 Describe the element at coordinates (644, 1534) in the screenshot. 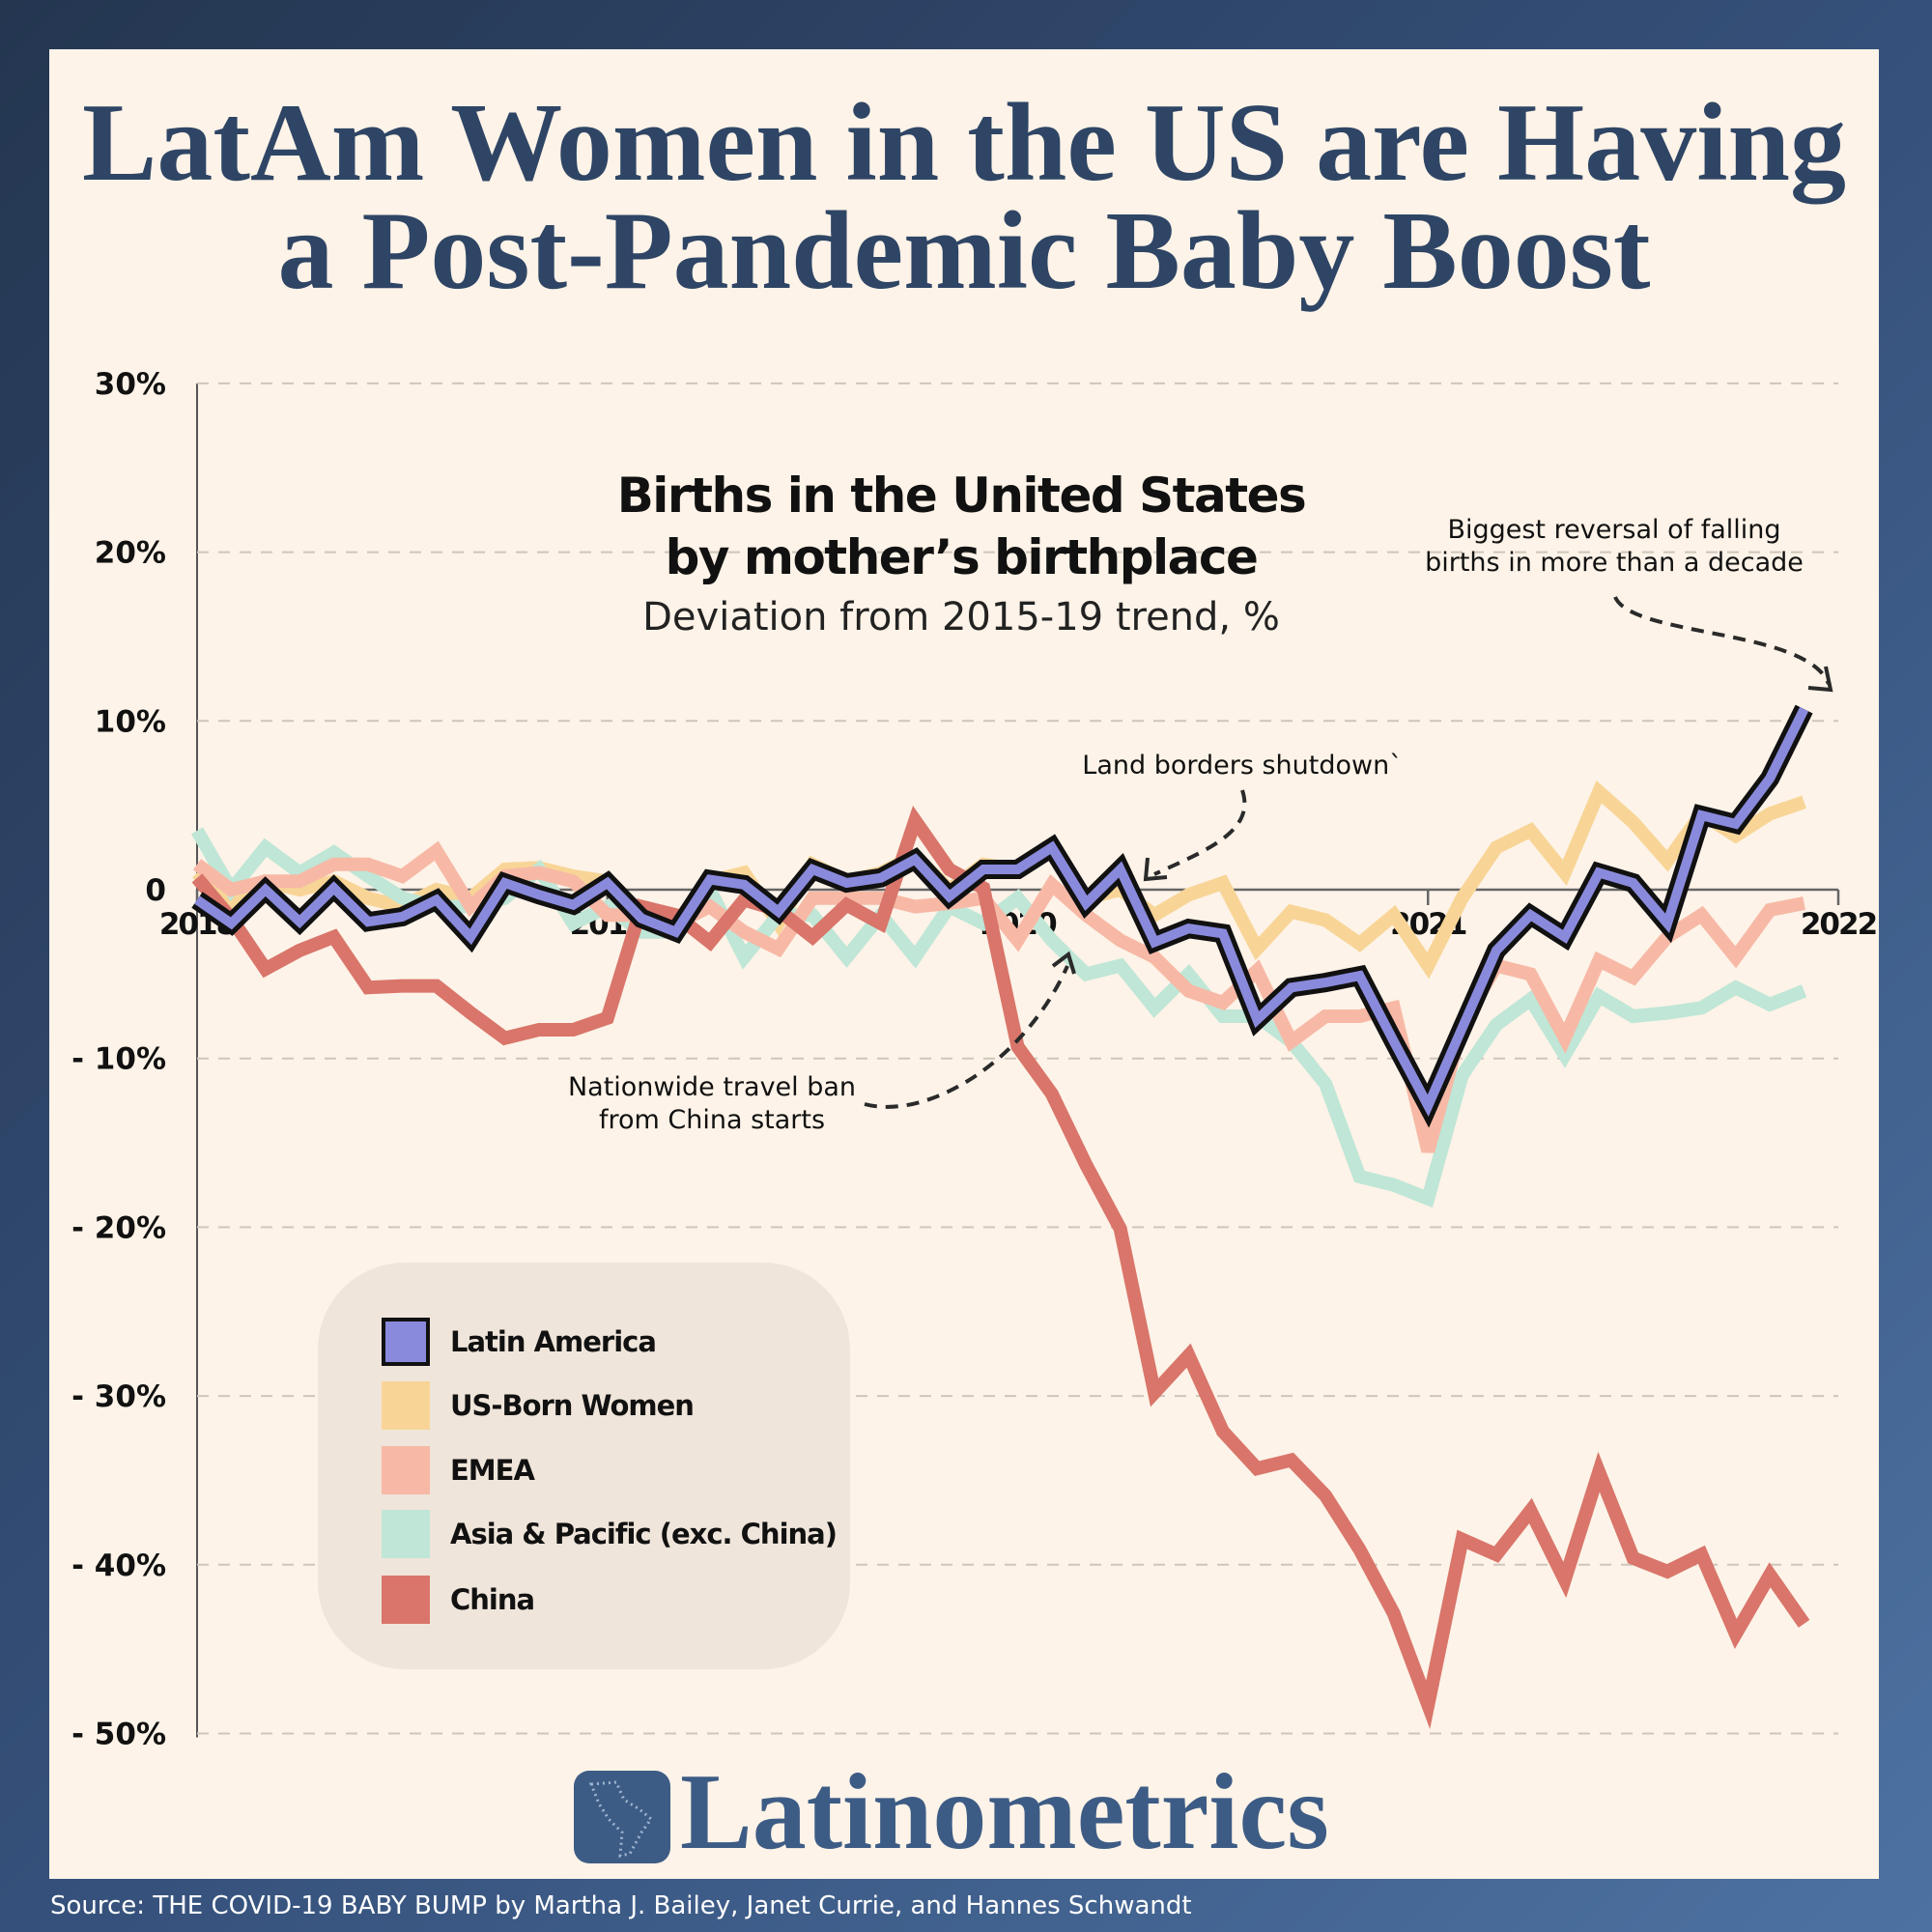

I see `legend-label: Asia & Pacific (exc. China)` at that location.